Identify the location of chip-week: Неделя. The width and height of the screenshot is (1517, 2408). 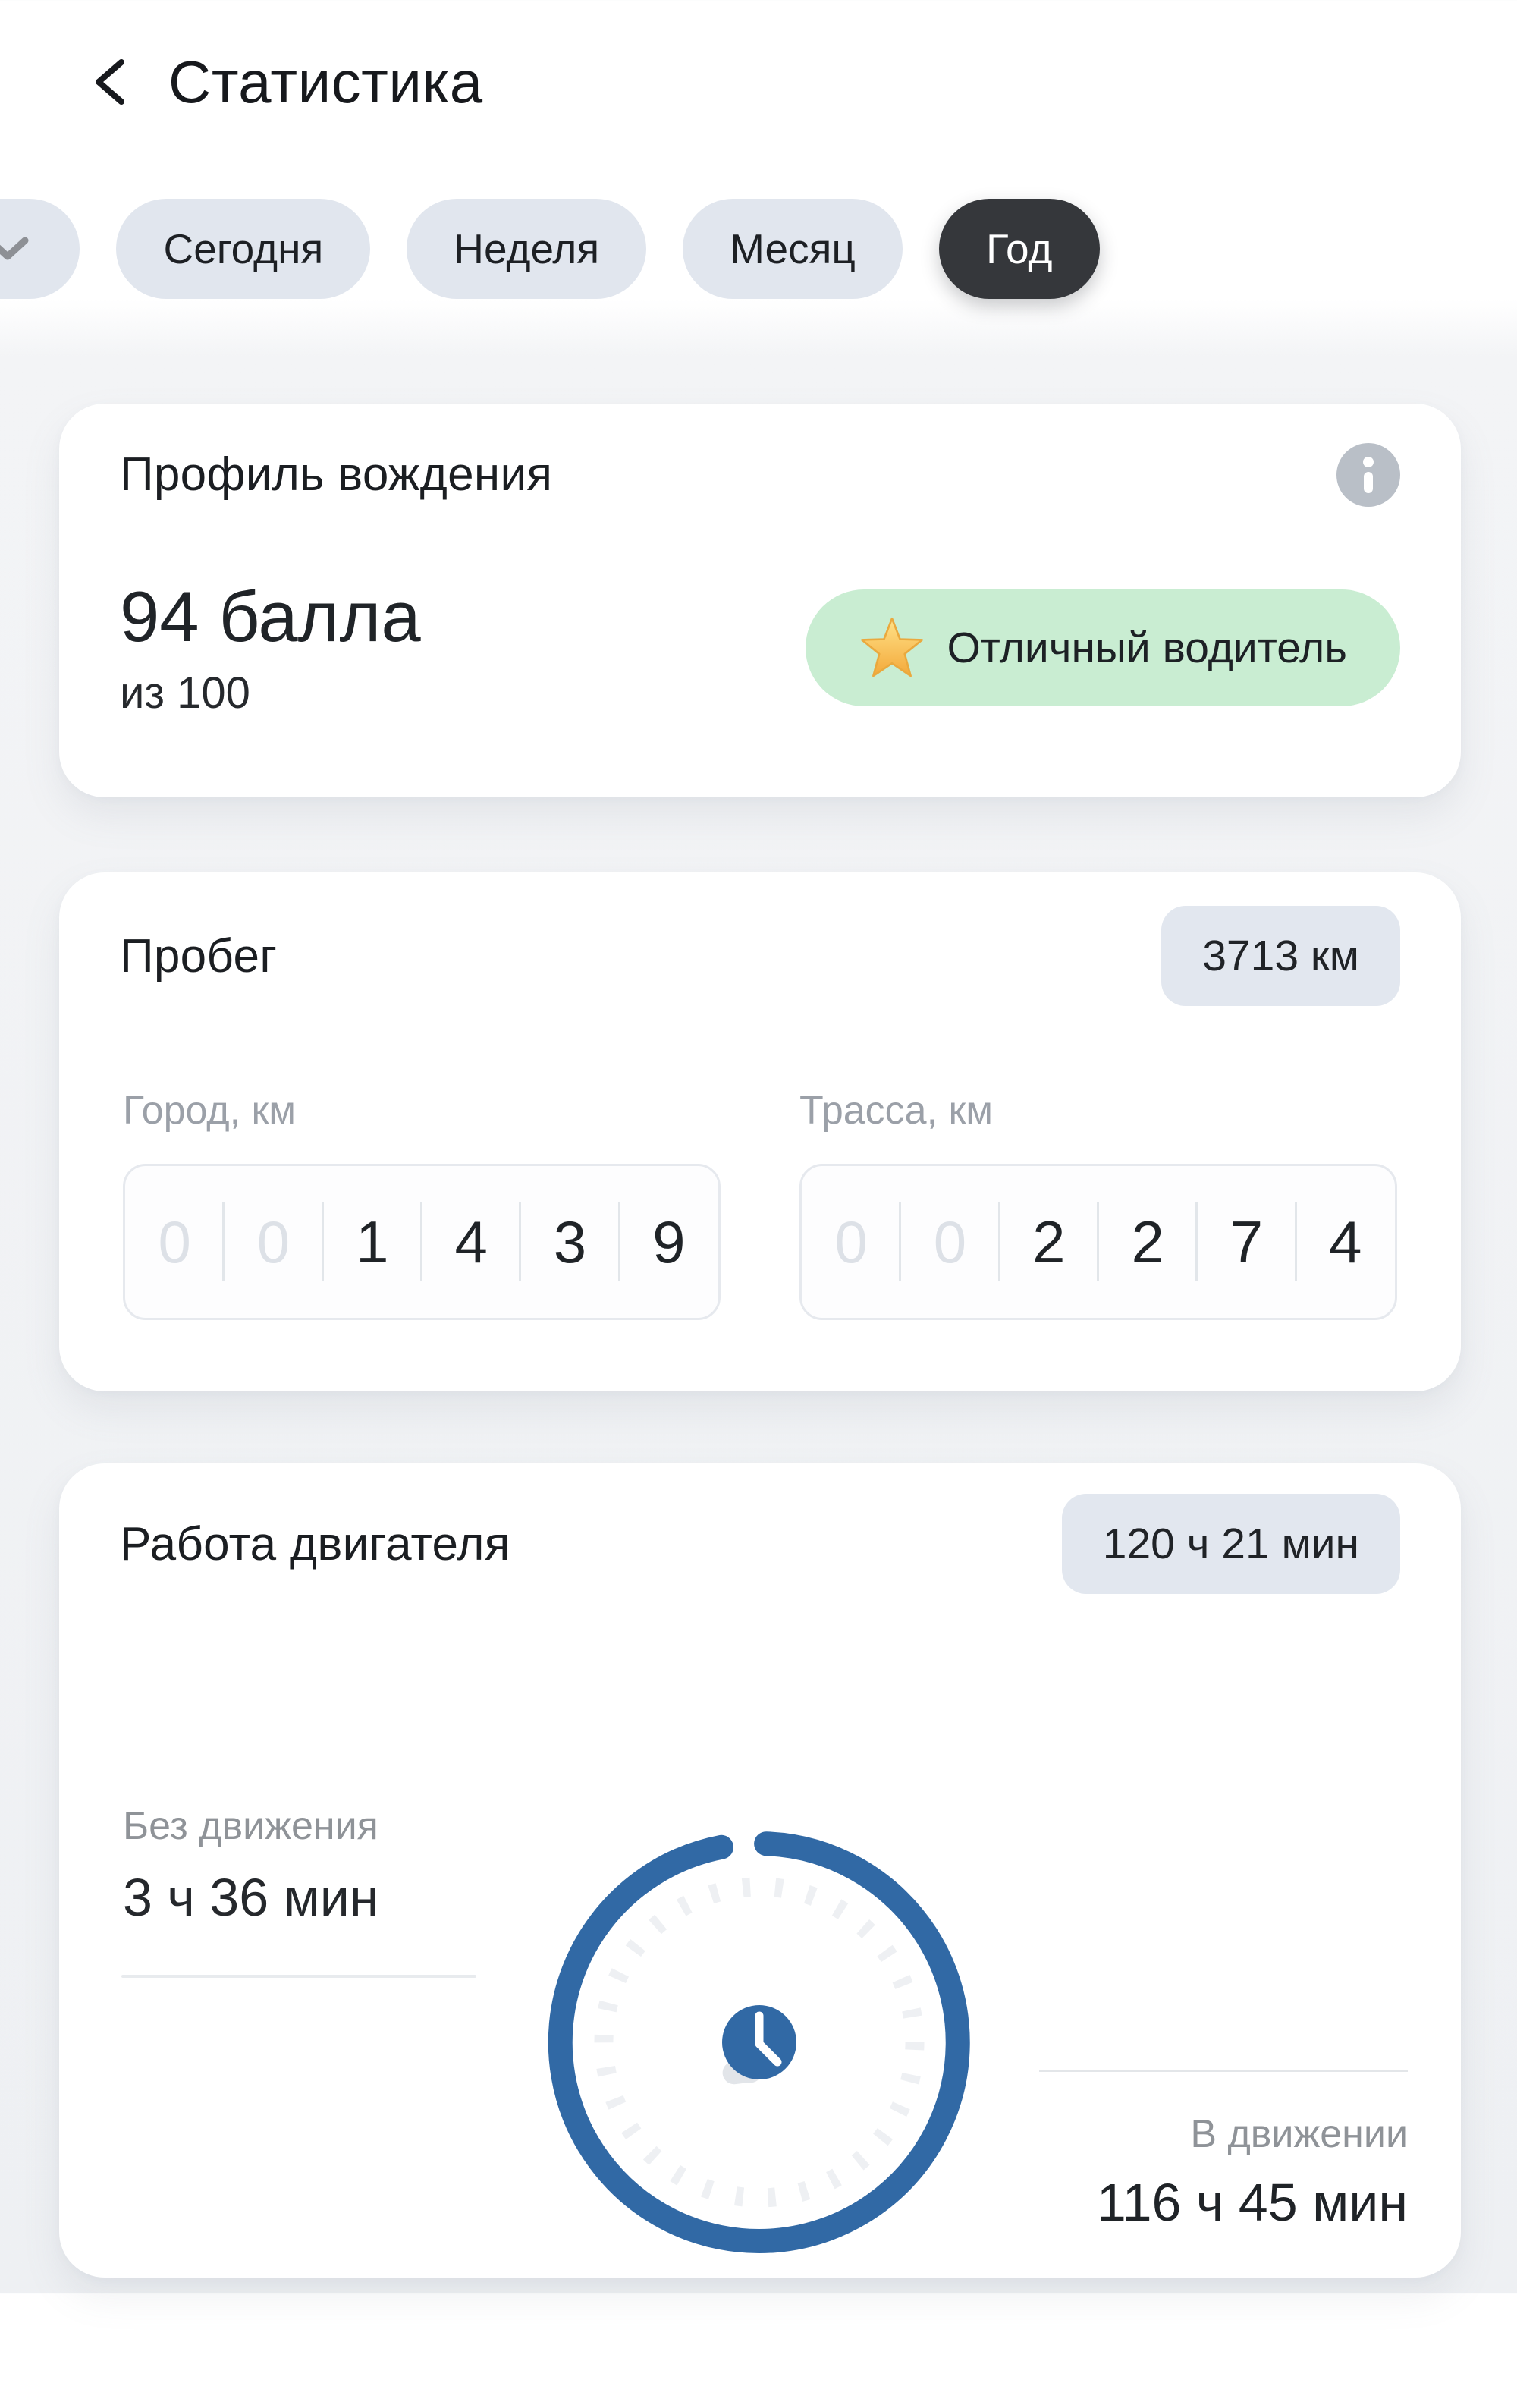
(527, 249).